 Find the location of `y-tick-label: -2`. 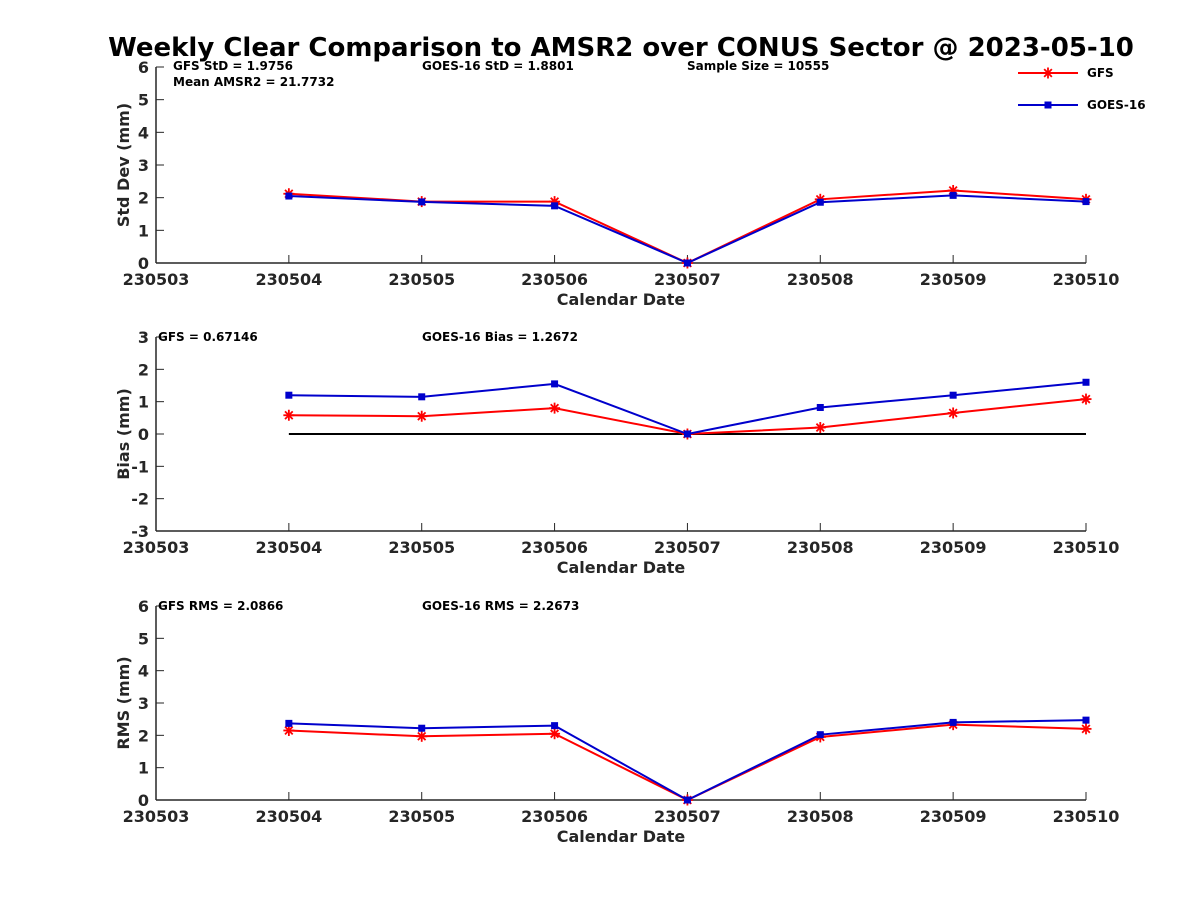

y-tick-label: -2 is located at coordinates (140, 499).